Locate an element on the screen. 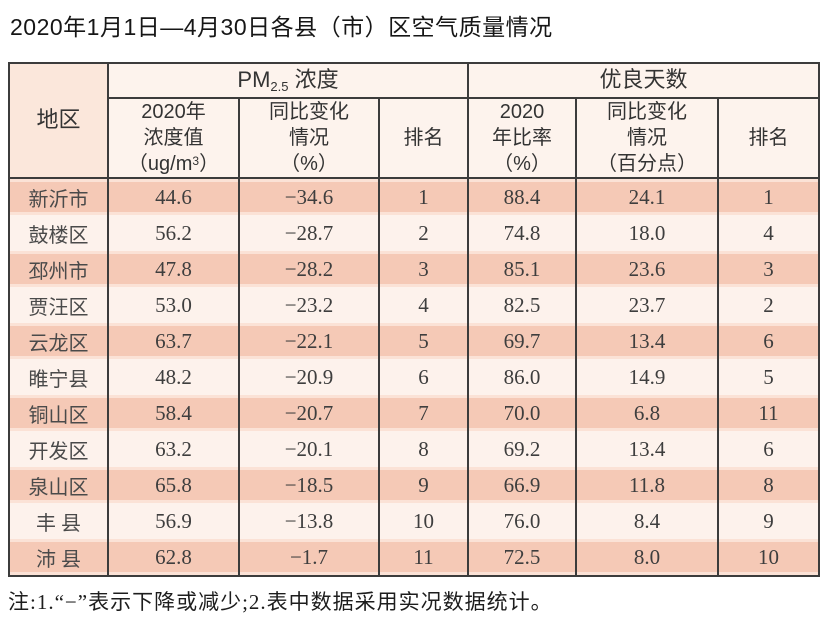  pm25-label-subscript: 2.5 is located at coordinates (279, 86).